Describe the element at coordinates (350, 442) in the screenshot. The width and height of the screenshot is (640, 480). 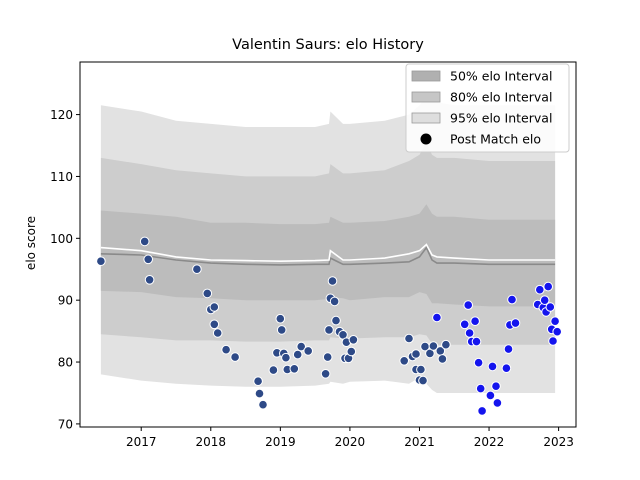
I see `x-tick-label: 2020` at that location.